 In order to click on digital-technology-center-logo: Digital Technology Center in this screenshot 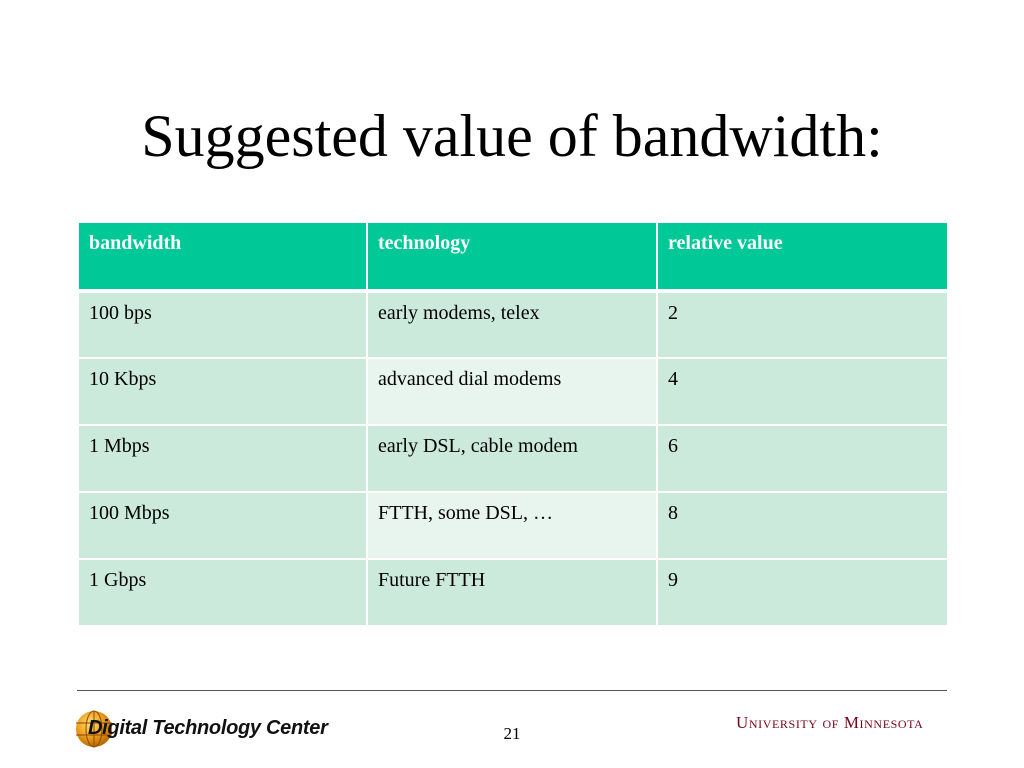, I will do `click(201, 730)`.